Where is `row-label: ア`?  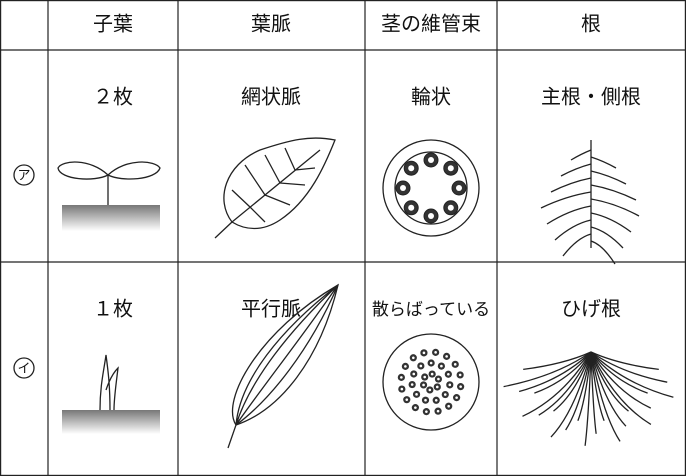 row-label: ア is located at coordinates (23, 176).